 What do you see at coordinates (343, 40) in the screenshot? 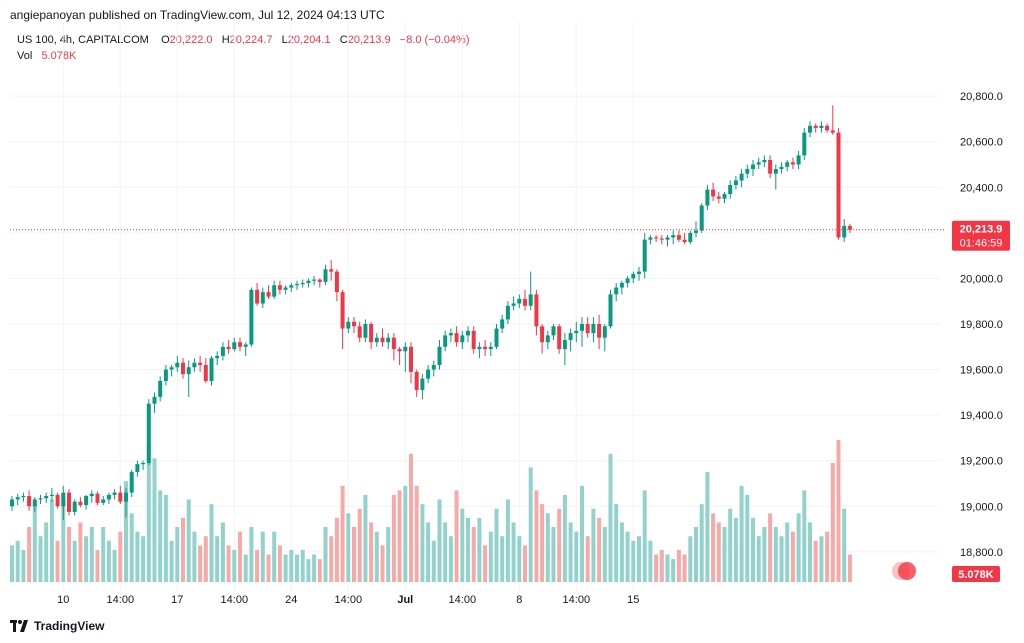
I see `close-label: C` at bounding box center [343, 40].